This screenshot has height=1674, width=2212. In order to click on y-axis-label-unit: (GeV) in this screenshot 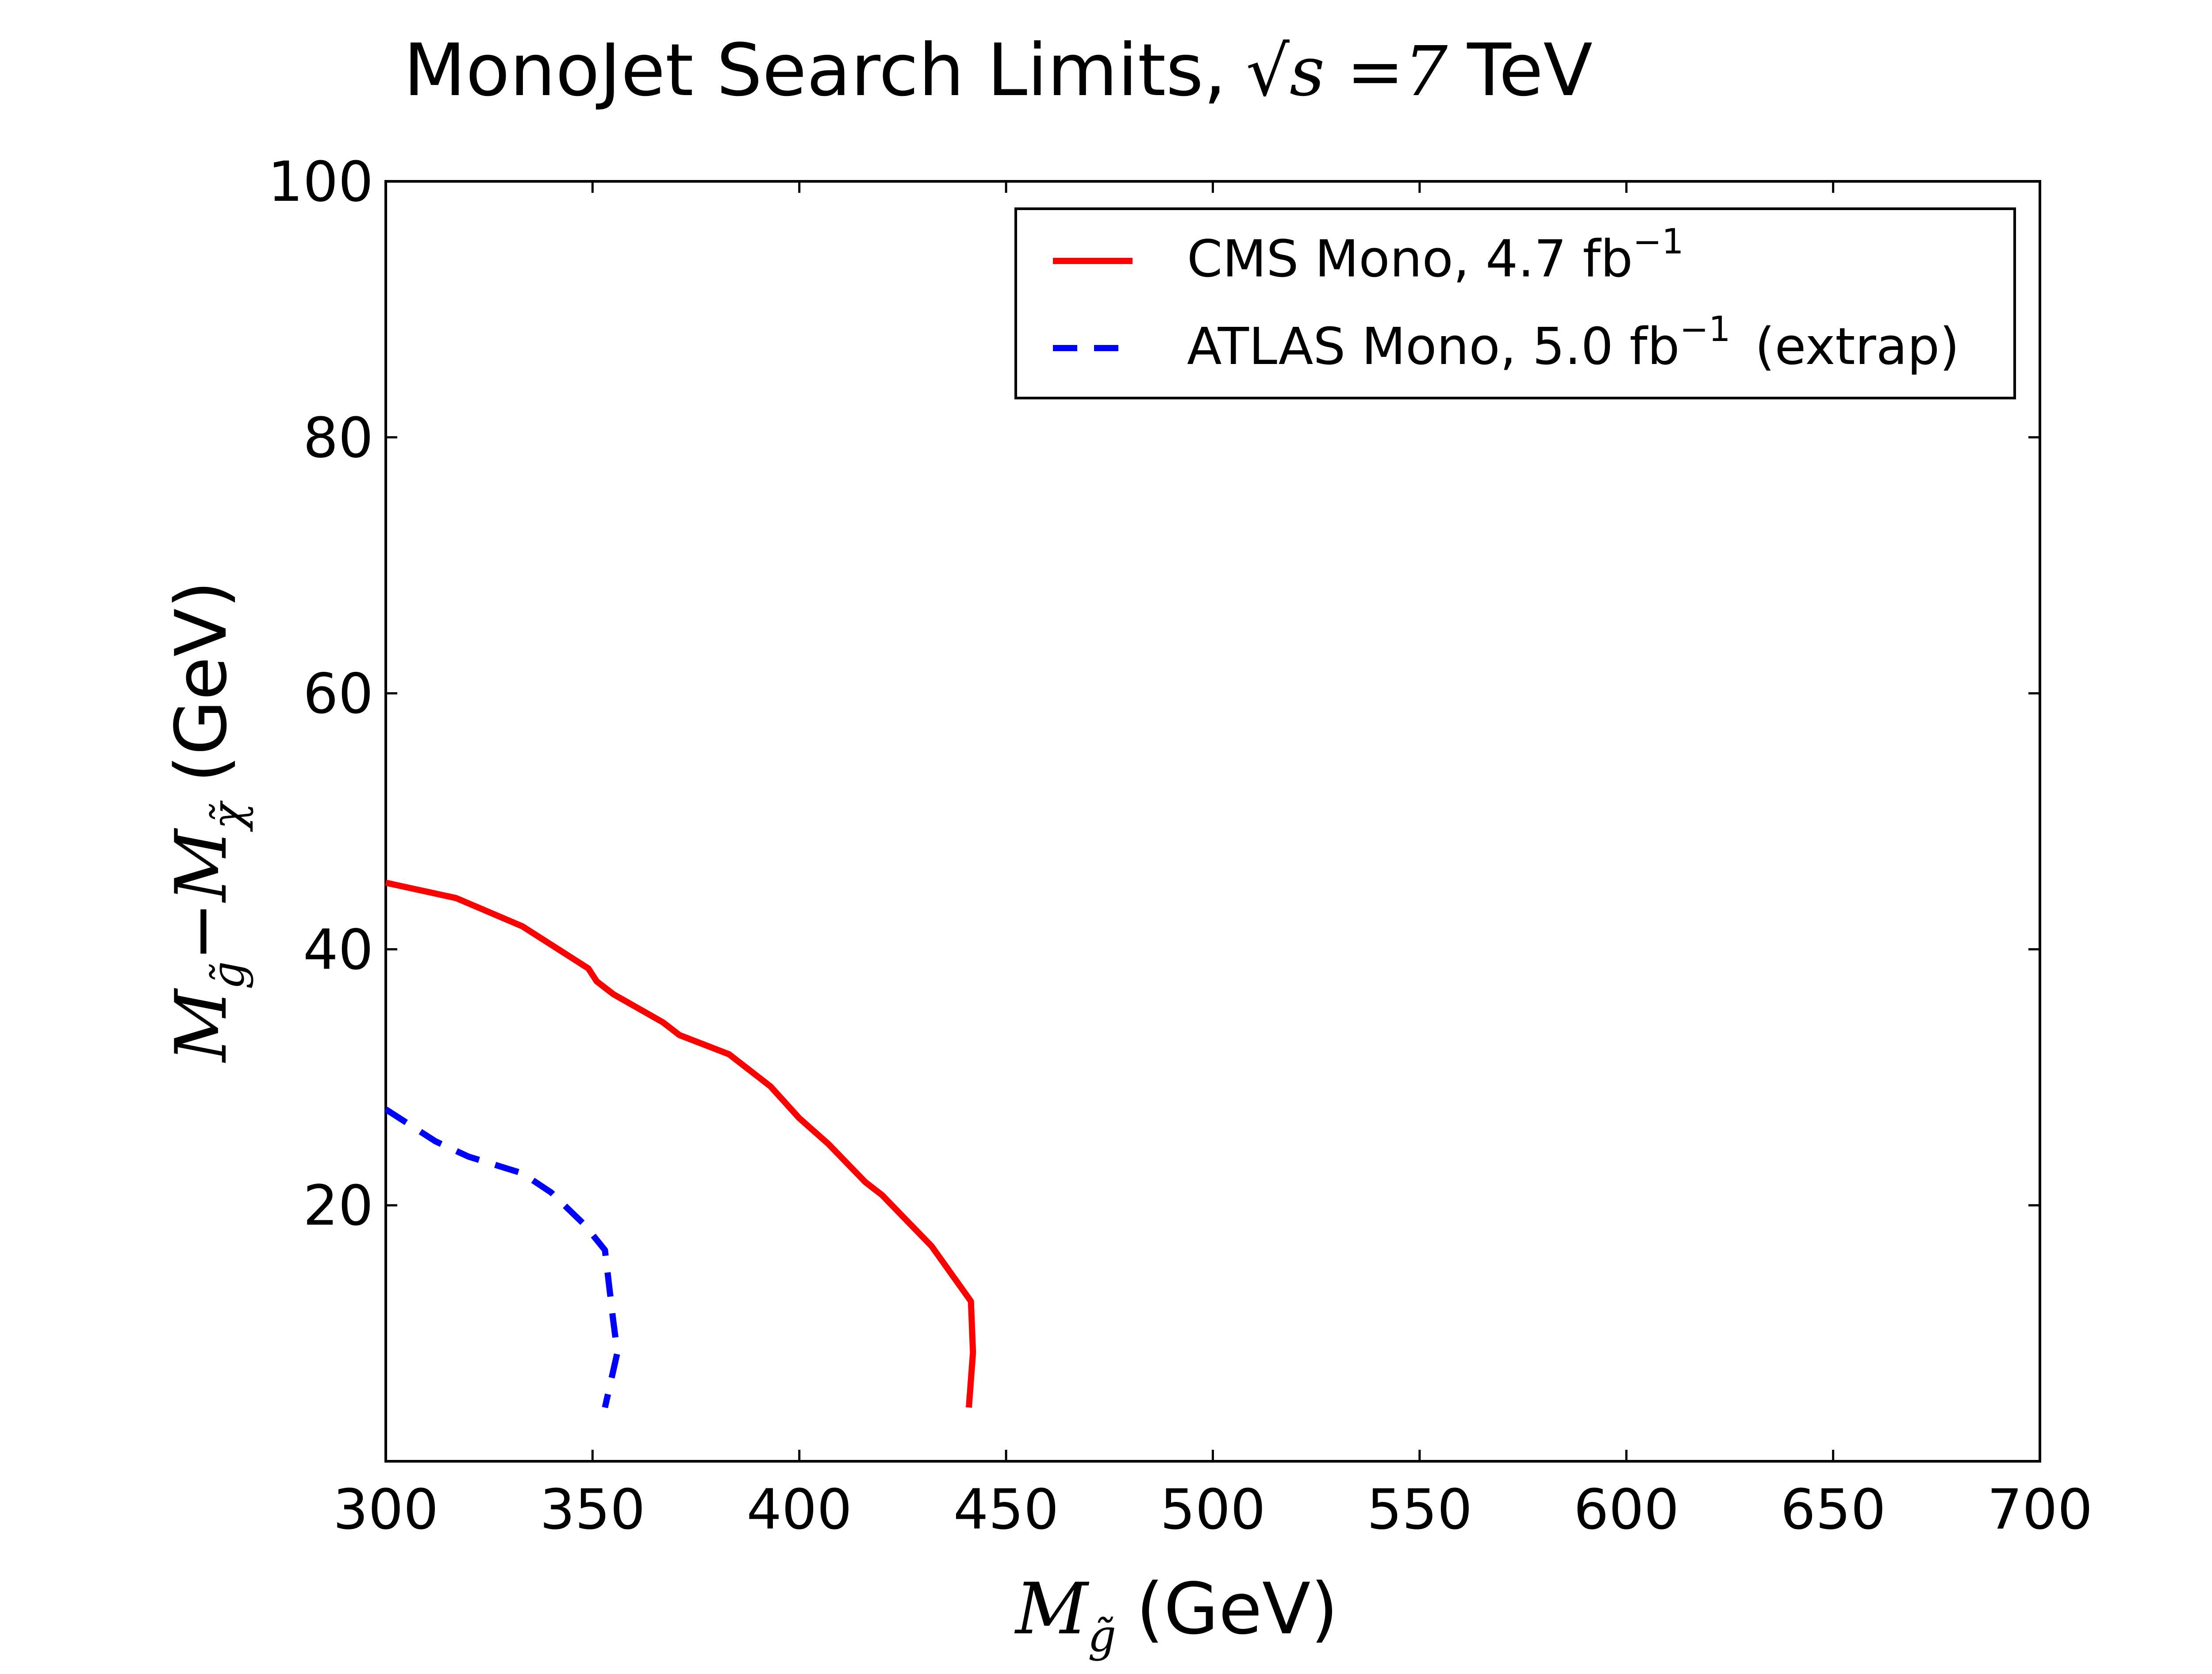, I will do `click(201, 682)`.